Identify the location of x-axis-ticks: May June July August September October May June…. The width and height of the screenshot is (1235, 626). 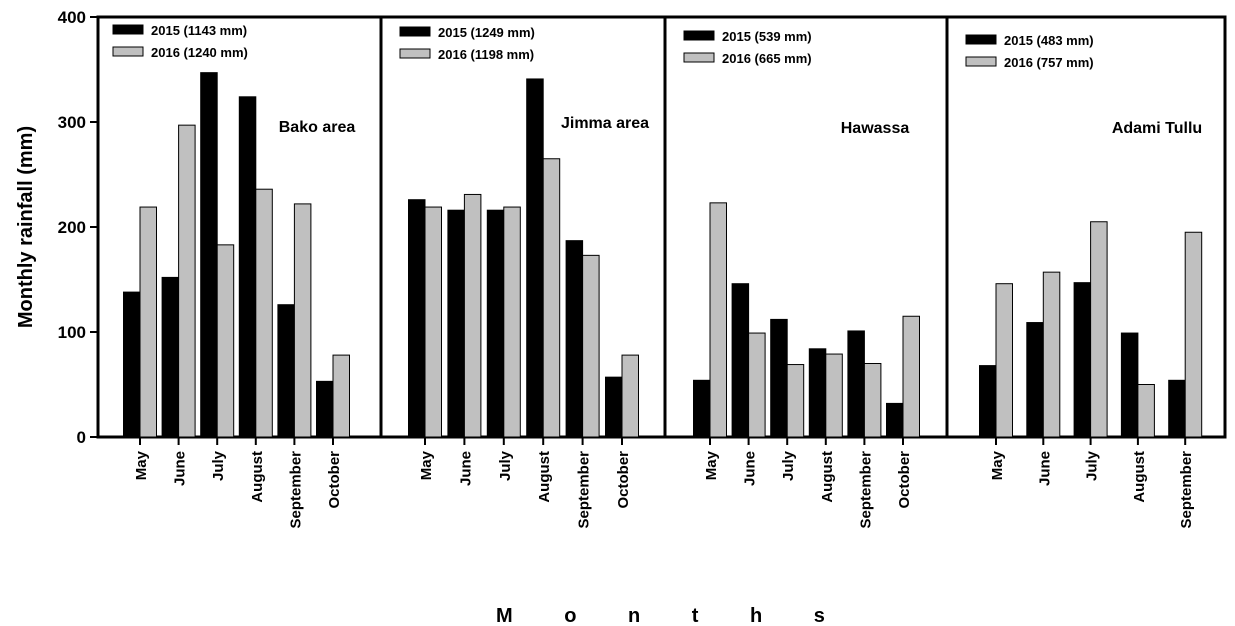
(664, 483).